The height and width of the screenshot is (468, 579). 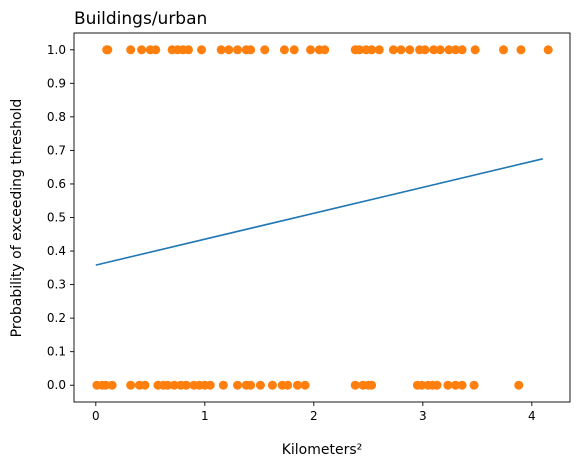 I want to click on y-tick-label: 0.1, so click(x=56, y=352).